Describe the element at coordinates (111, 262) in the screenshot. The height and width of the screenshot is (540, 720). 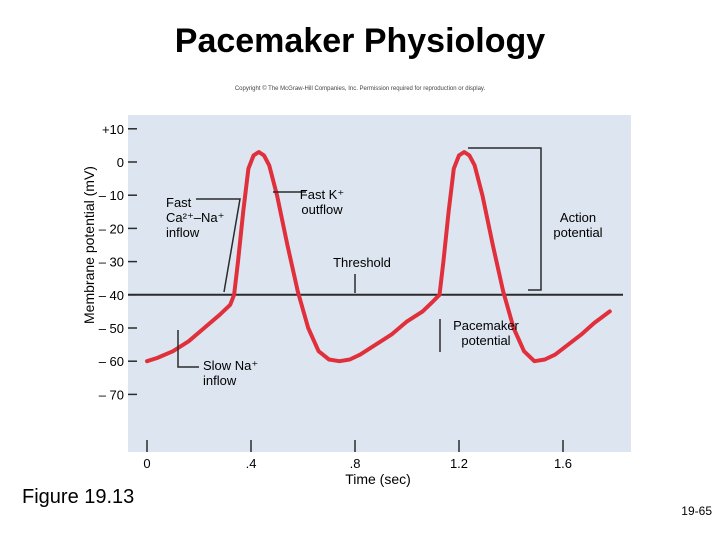
I see `y-tick-label: – 30` at that location.